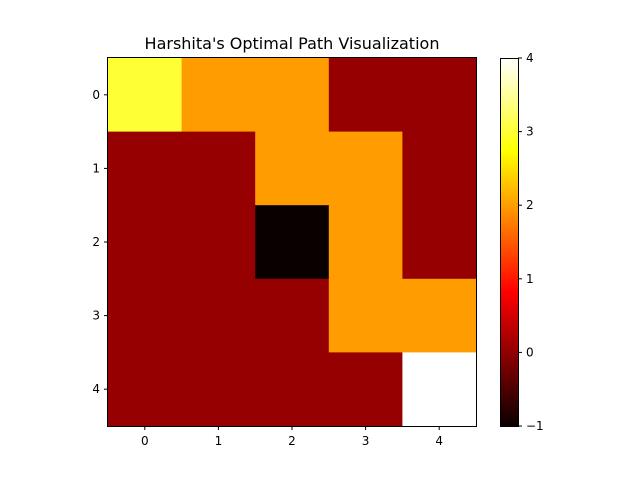 The image size is (640, 480). What do you see at coordinates (439, 441) in the screenshot?
I see `x-tick-label: 4` at bounding box center [439, 441].